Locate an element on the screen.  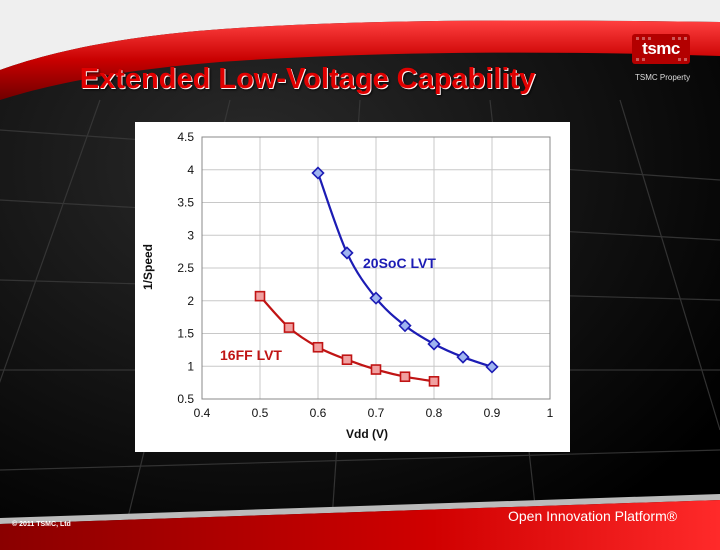
series-line-16ff is located at coordinates (347, 339).